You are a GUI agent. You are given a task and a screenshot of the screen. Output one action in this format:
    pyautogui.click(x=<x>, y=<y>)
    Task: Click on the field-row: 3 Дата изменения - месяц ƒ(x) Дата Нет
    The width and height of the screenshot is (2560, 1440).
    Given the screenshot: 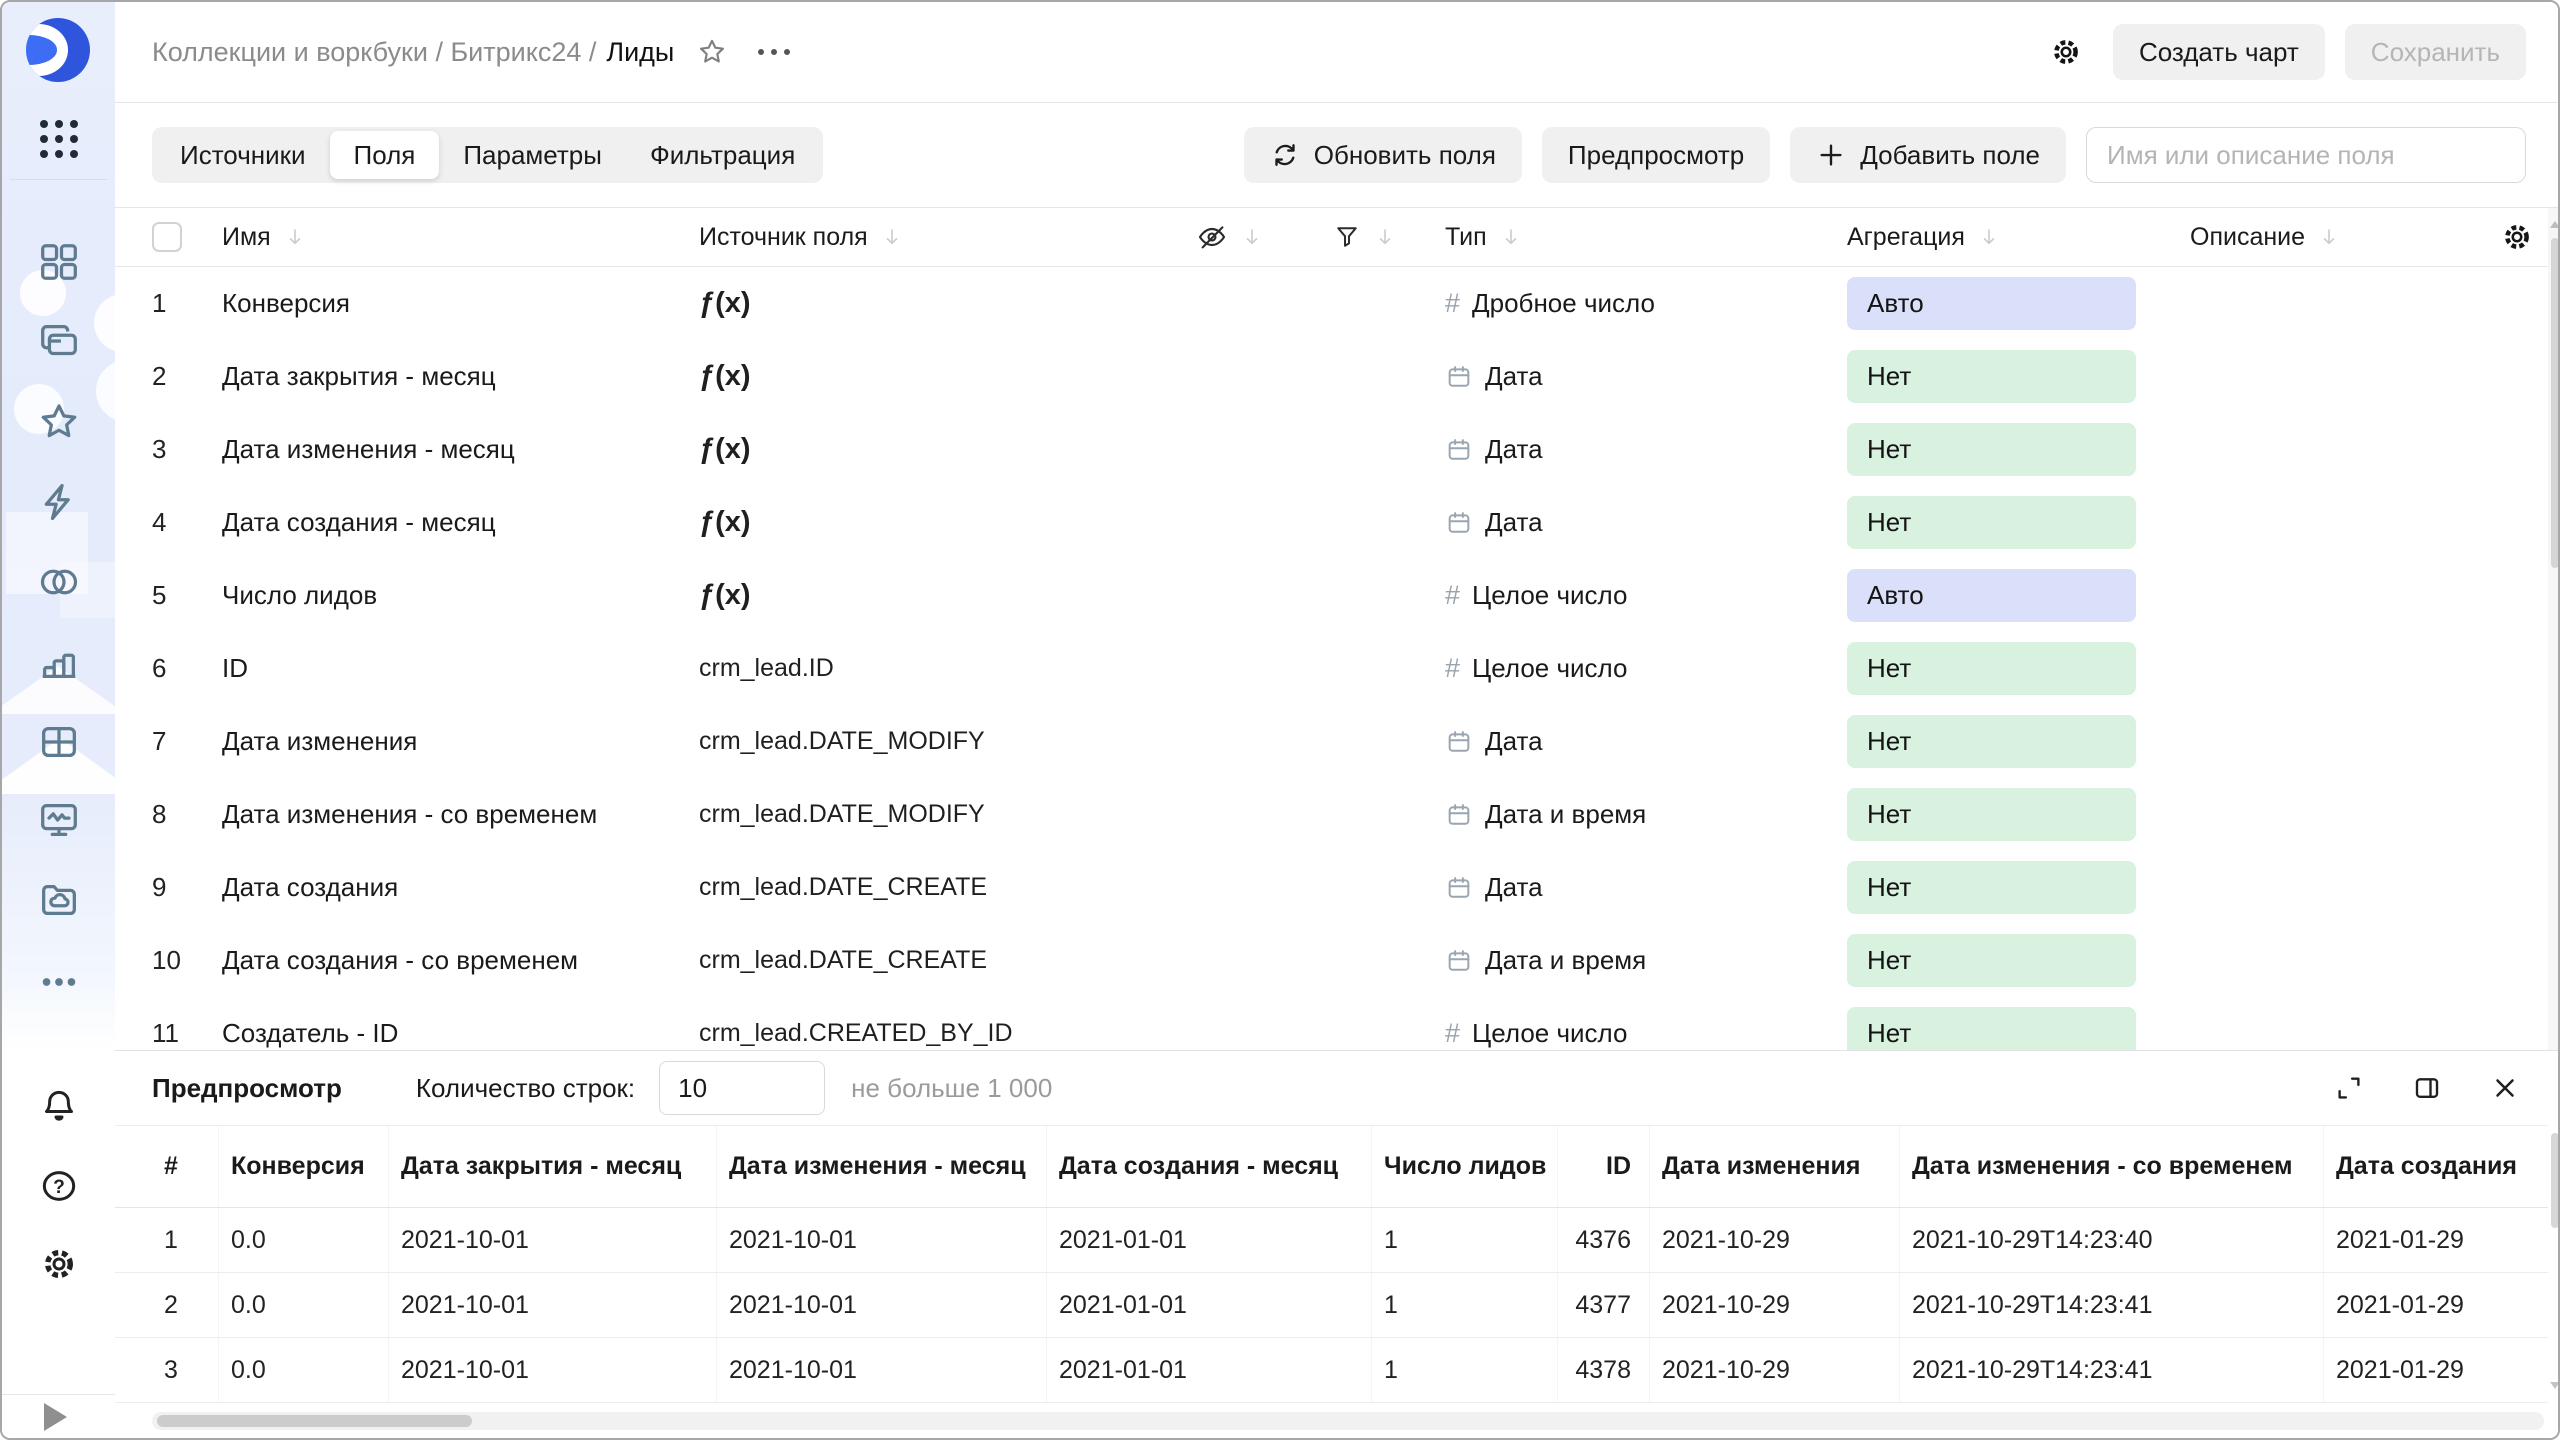 What is the action you would take?
    pyautogui.click(x=1336, y=449)
    